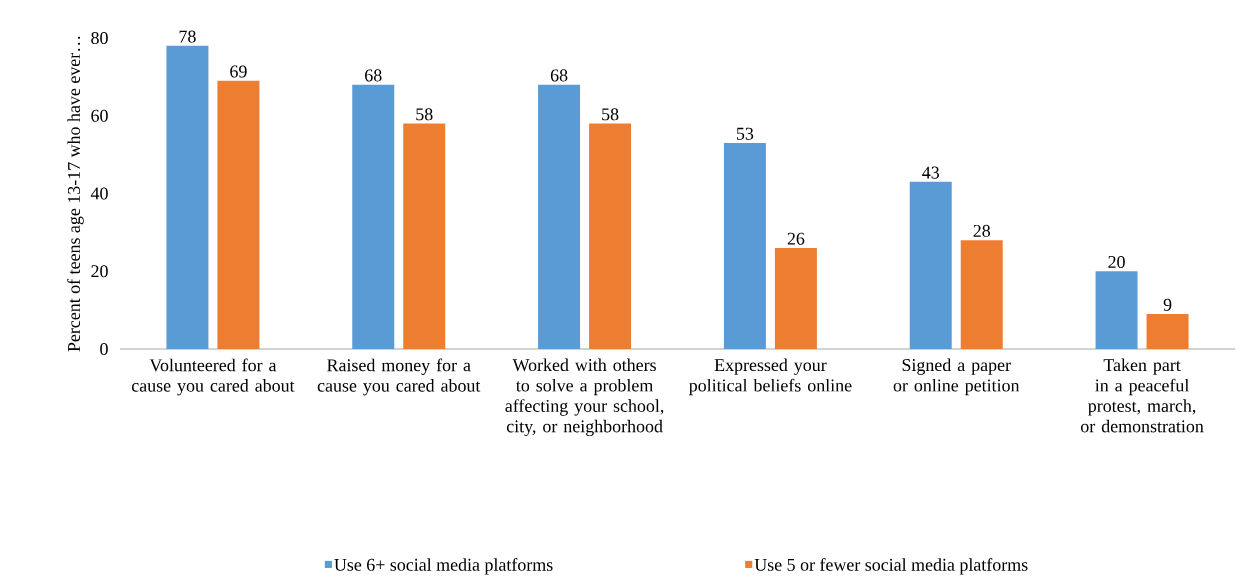  What do you see at coordinates (104, 349) in the screenshot?
I see `y-tick-label: 0` at bounding box center [104, 349].